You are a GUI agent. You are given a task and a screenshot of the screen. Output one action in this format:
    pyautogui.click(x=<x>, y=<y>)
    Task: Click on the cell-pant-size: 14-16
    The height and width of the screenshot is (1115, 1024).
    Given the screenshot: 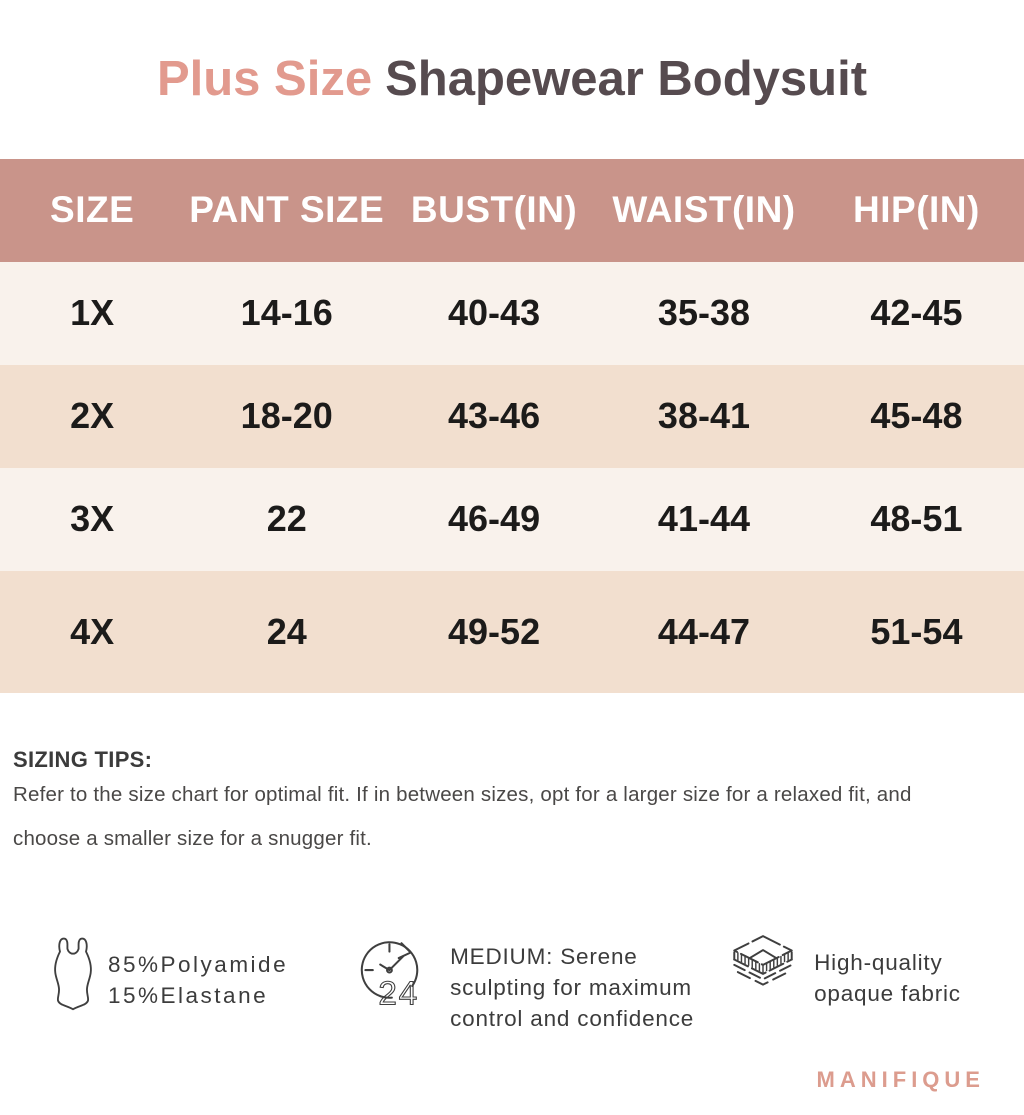 What is the action you would take?
    pyautogui.click(x=286, y=313)
    